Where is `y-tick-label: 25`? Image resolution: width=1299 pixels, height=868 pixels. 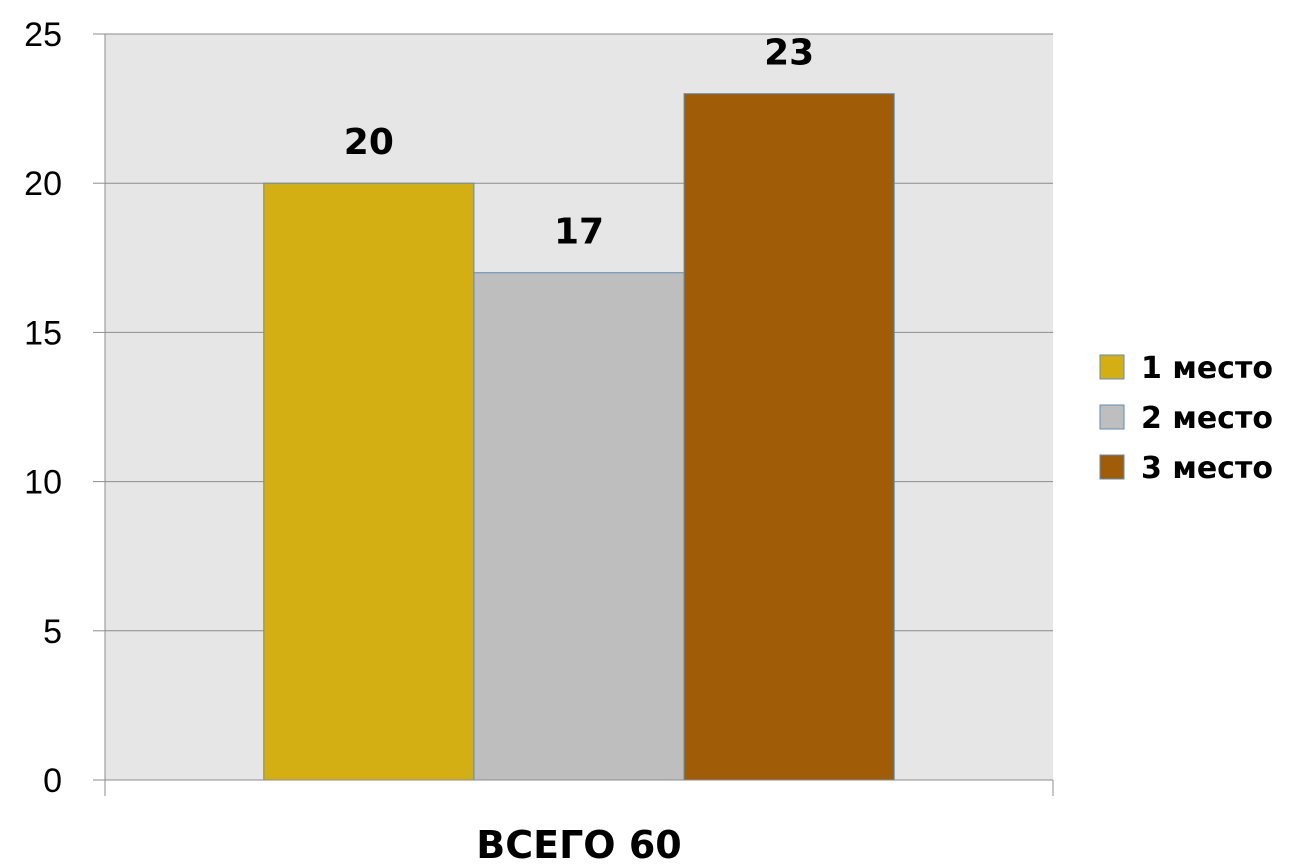
y-tick-label: 25 is located at coordinates (43, 35).